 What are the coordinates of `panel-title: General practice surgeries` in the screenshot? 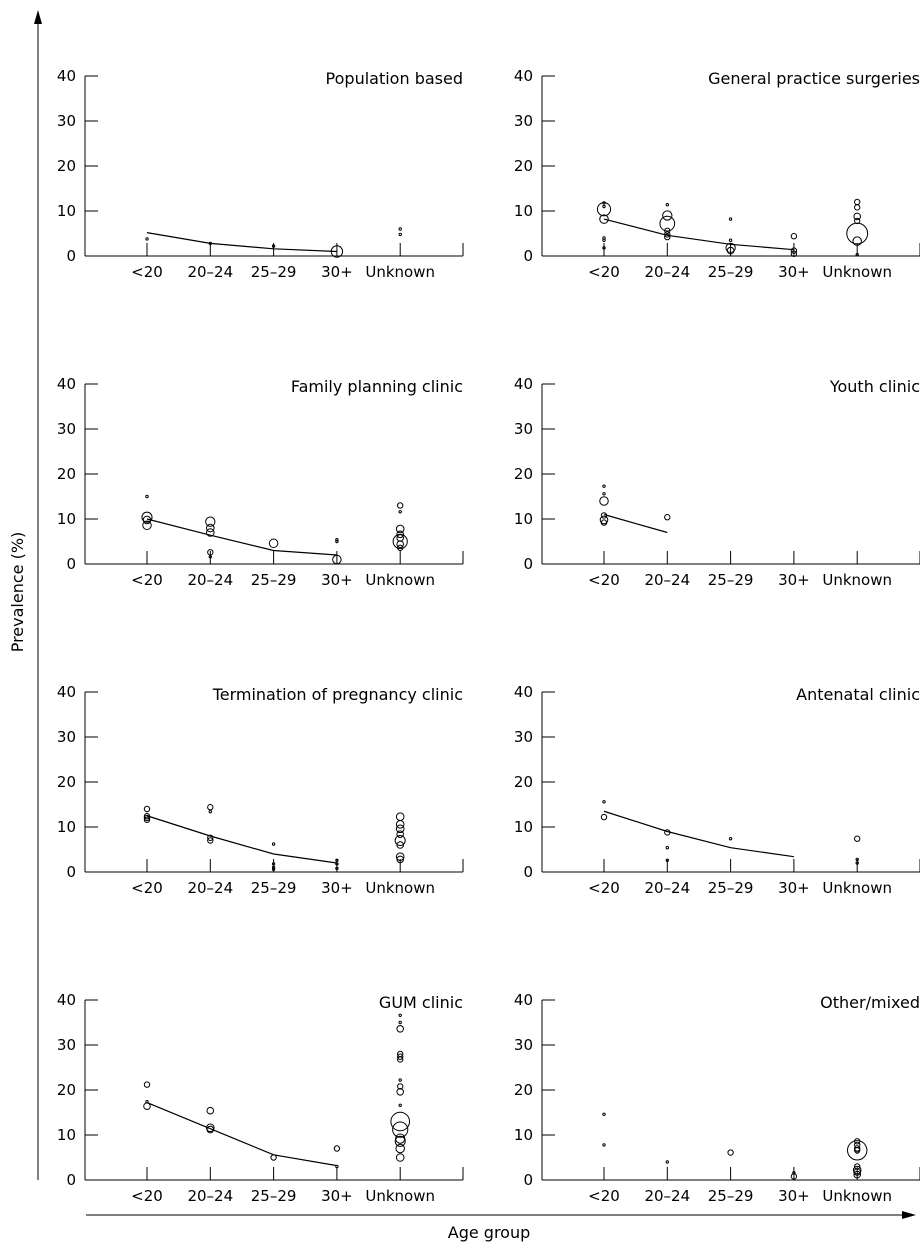 It's located at (814, 78).